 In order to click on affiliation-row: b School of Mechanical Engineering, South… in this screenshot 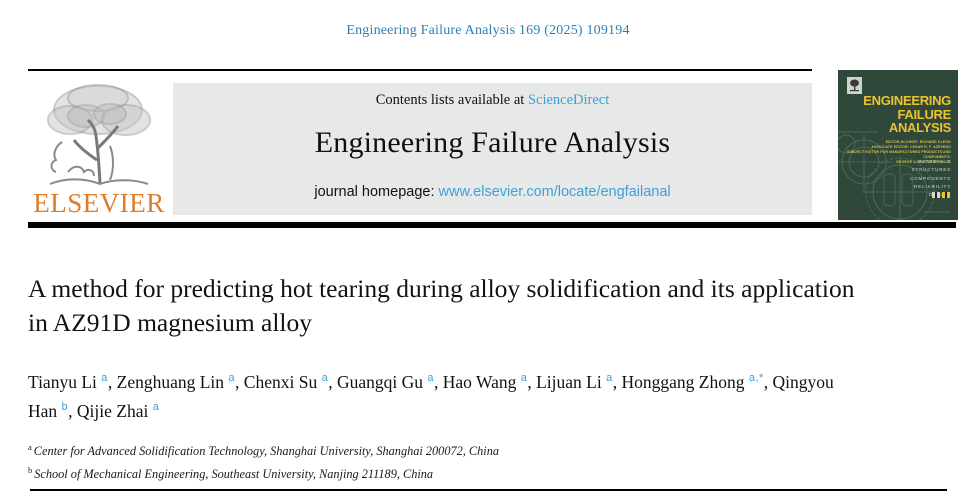, I will do `click(231, 473)`.